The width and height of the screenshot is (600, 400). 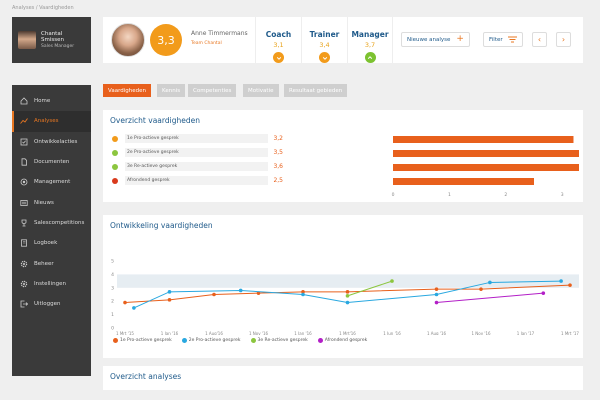 What do you see at coordinates (486, 153) in the screenshot?
I see `bar` at bounding box center [486, 153].